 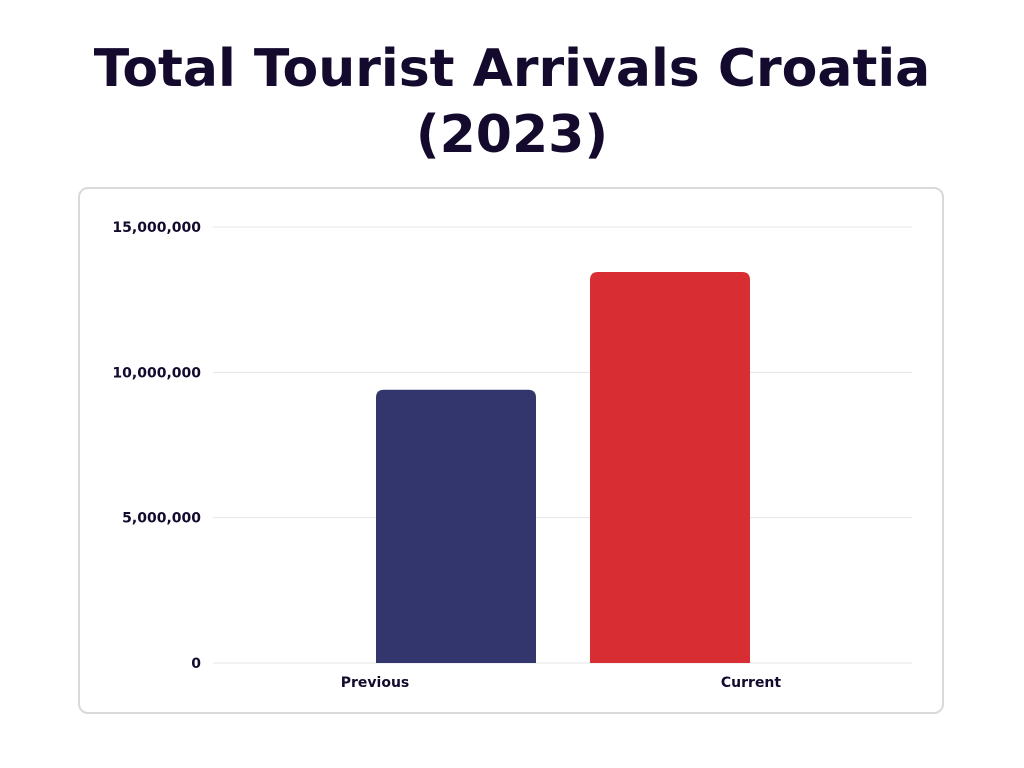 What do you see at coordinates (512, 135) in the screenshot?
I see `chart-title-line-2: (2023)` at bounding box center [512, 135].